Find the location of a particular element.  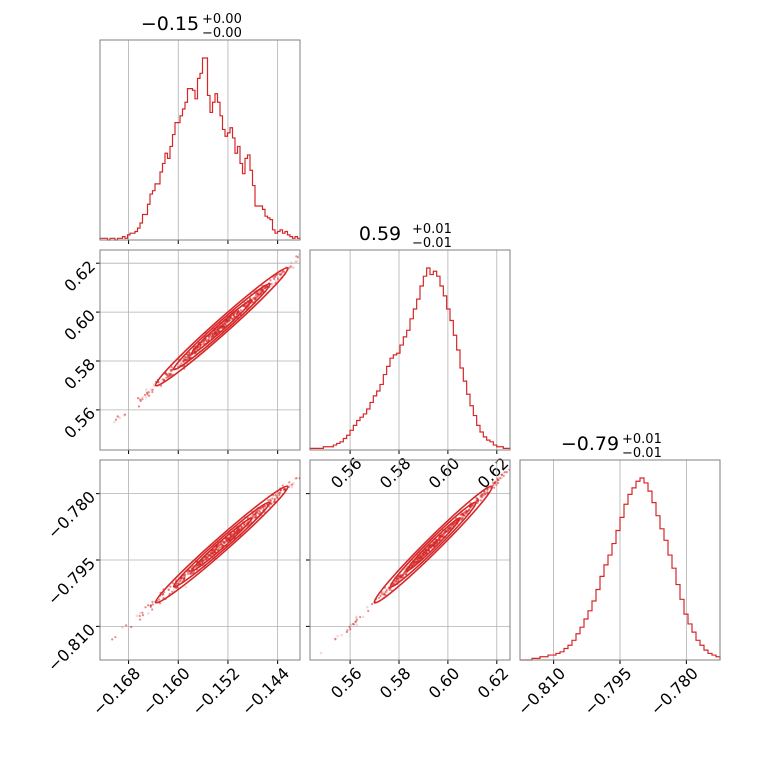

scatter-p1-p3-frame is located at coordinates (200, 560).